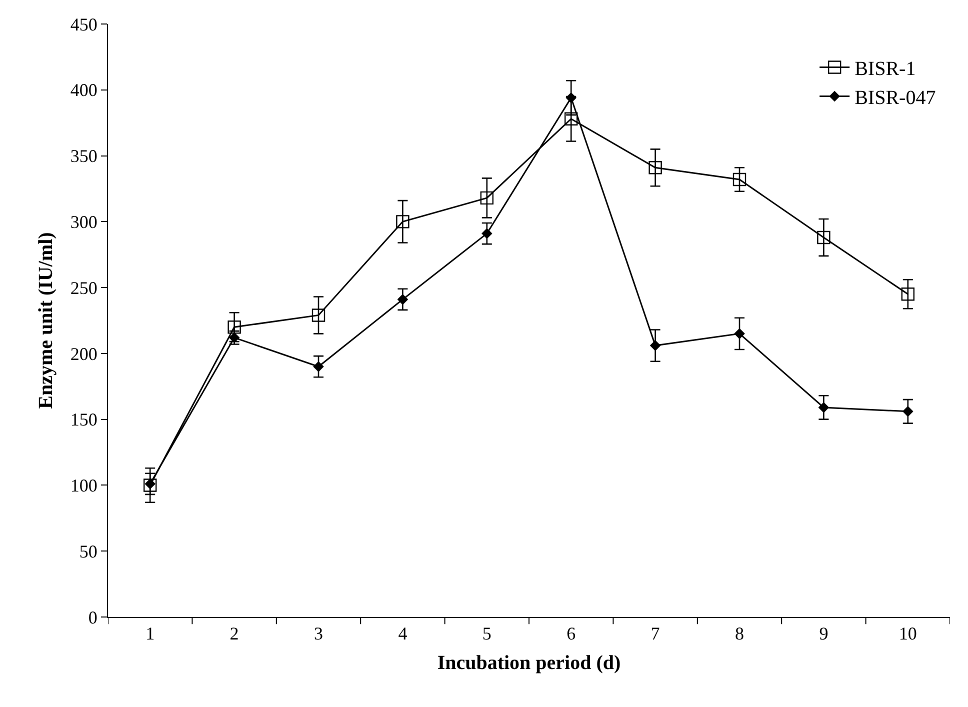 The width and height of the screenshot is (968, 707). Describe the element at coordinates (823, 634) in the screenshot. I see `x-tick-label: 9` at that location.